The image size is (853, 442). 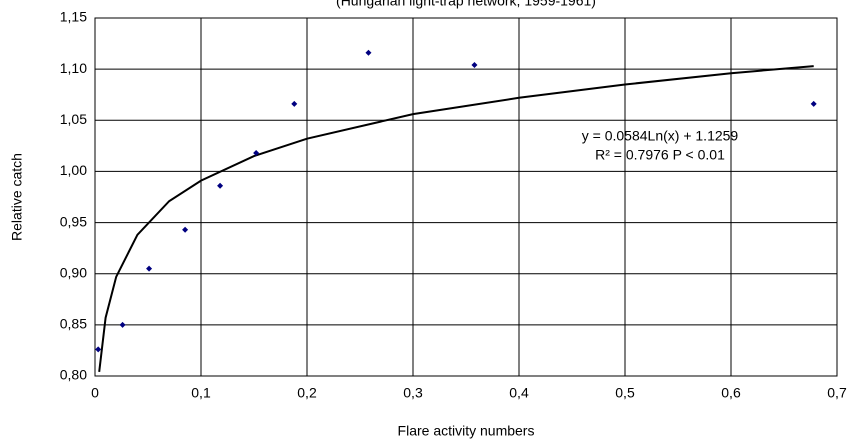 What do you see at coordinates (73, 119) in the screenshot?
I see `y-tick-label: 1,05` at bounding box center [73, 119].